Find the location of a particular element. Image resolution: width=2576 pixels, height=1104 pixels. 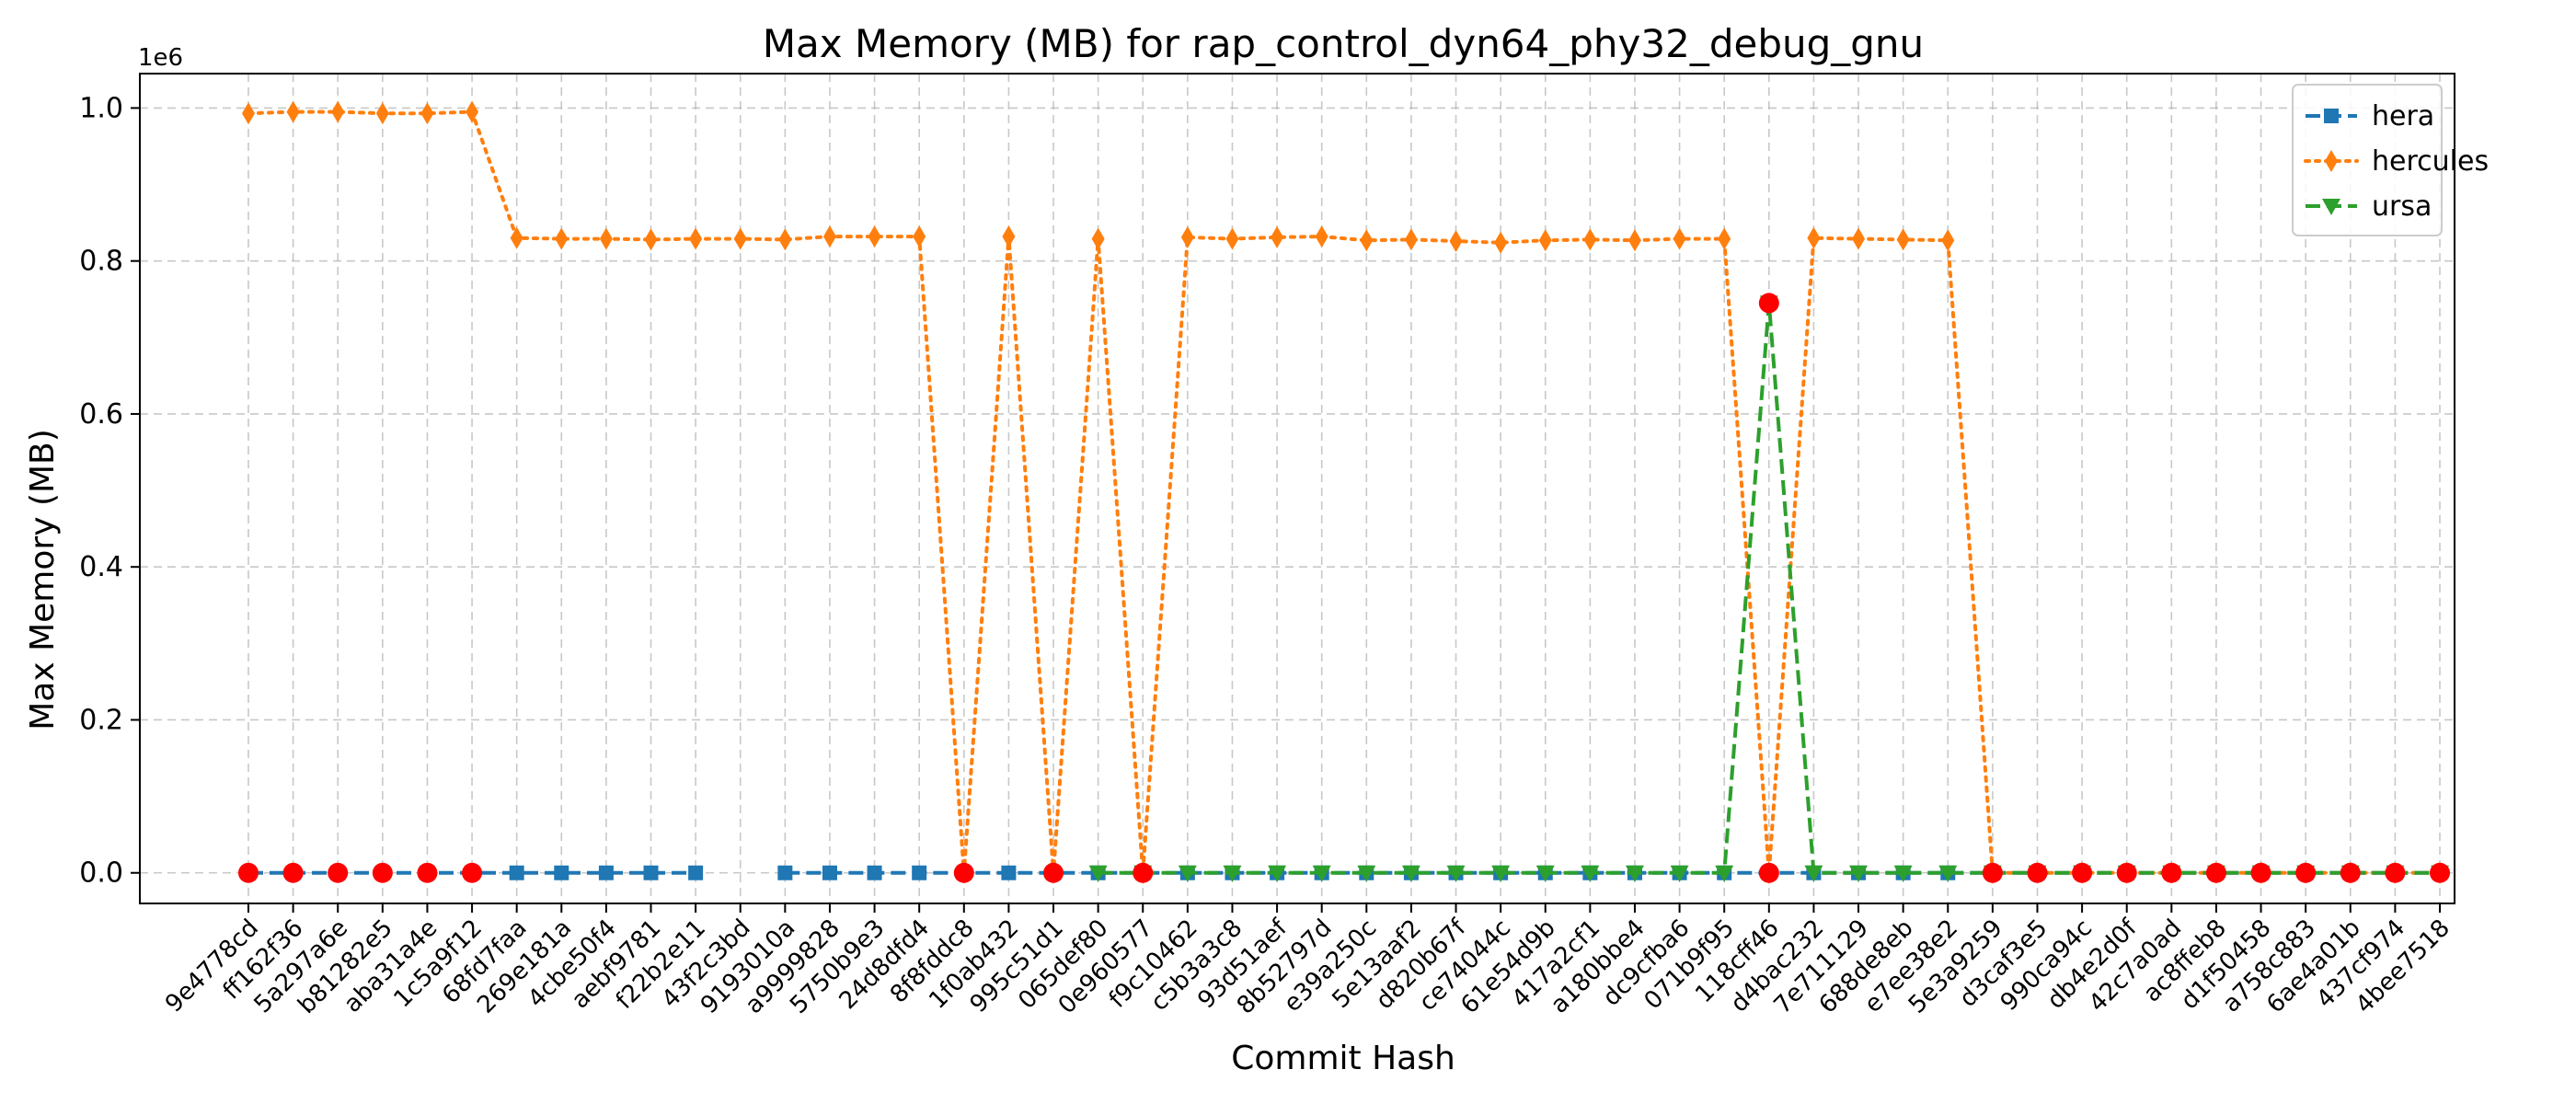

x-axis-label: Commit Hash is located at coordinates (1343, 1058).